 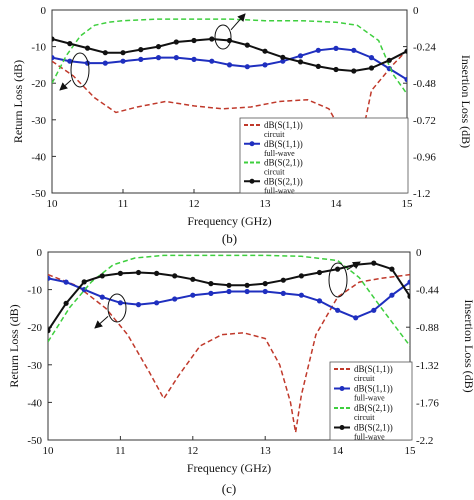 I want to click on y-right-tick-label: -1.32, so click(x=427, y=366).